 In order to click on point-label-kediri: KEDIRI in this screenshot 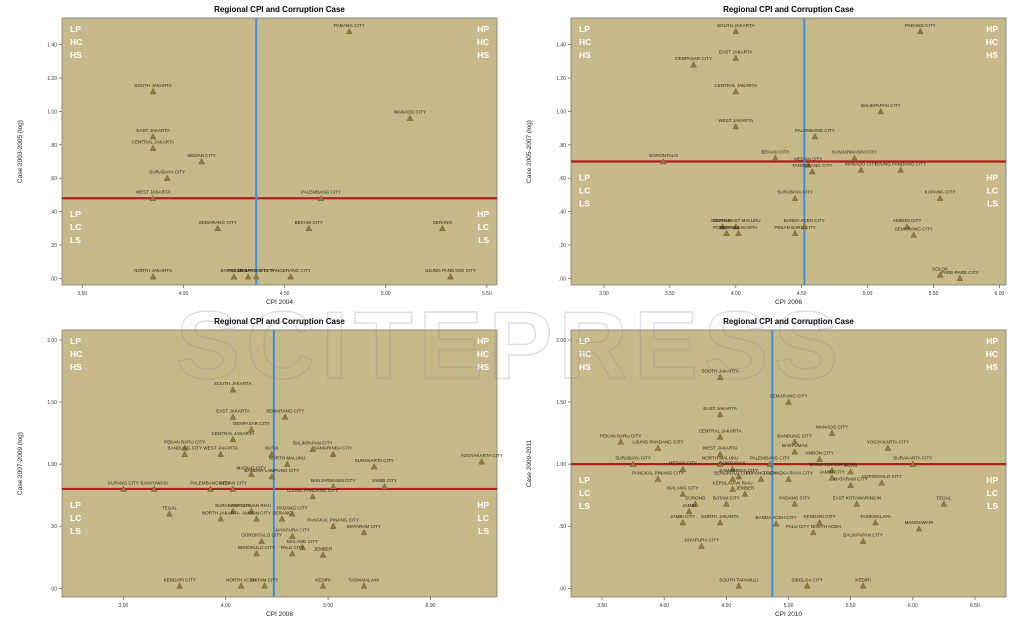, I will do `click(322, 579)`.